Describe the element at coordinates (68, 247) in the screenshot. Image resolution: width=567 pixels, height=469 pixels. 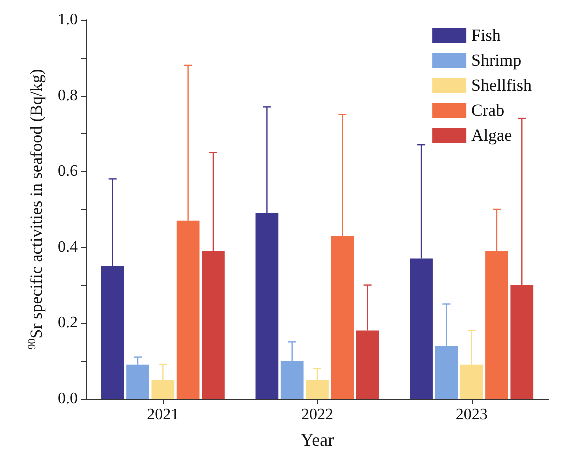
I see `y-tick-label: 0.4` at that location.